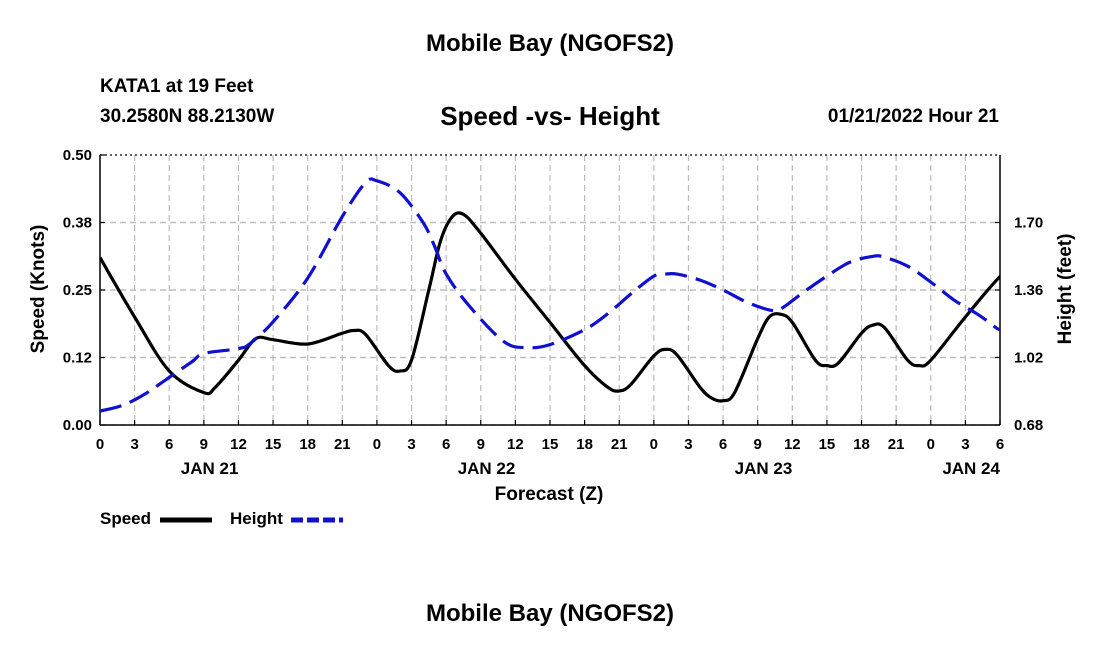 The height and width of the screenshot is (650, 1100). I want to click on x-date-label: JAN 23, so click(764, 468).